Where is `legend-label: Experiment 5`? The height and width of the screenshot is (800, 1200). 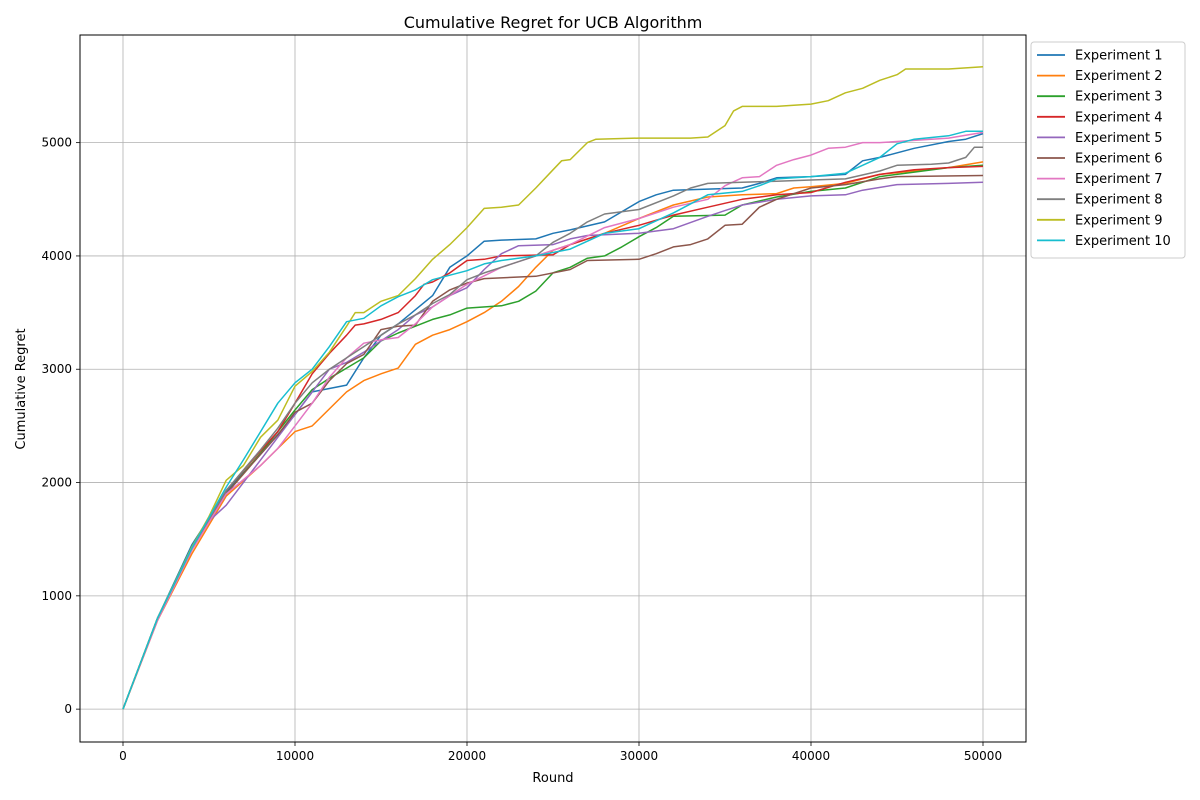
legend-label: Experiment 5 is located at coordinates (1119, 138).